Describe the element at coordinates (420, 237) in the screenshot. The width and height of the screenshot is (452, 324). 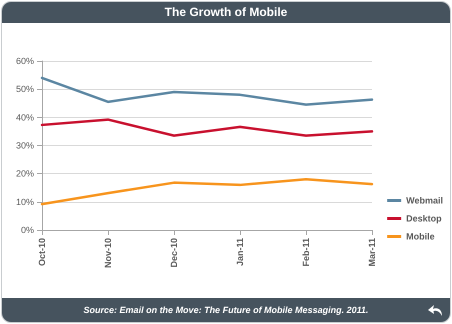
I see `legend-label: Mobile` at that location.